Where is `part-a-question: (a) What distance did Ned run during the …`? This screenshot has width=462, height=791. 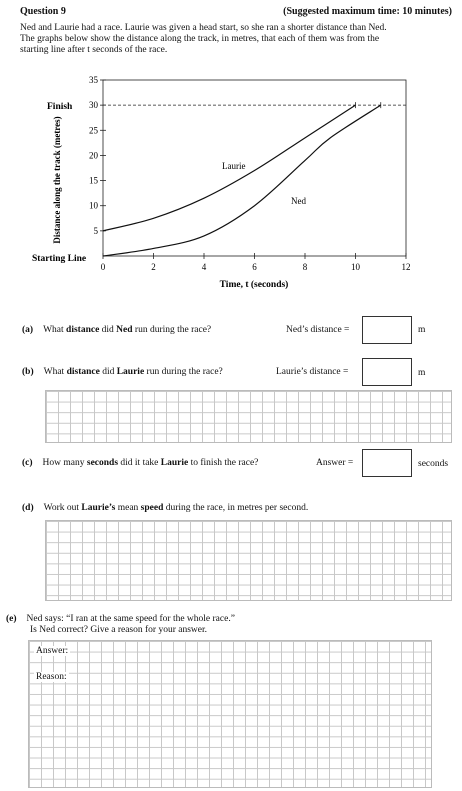 part-a-question: (a) What distance did Ned run during the … is located at coordinates (117, 330).